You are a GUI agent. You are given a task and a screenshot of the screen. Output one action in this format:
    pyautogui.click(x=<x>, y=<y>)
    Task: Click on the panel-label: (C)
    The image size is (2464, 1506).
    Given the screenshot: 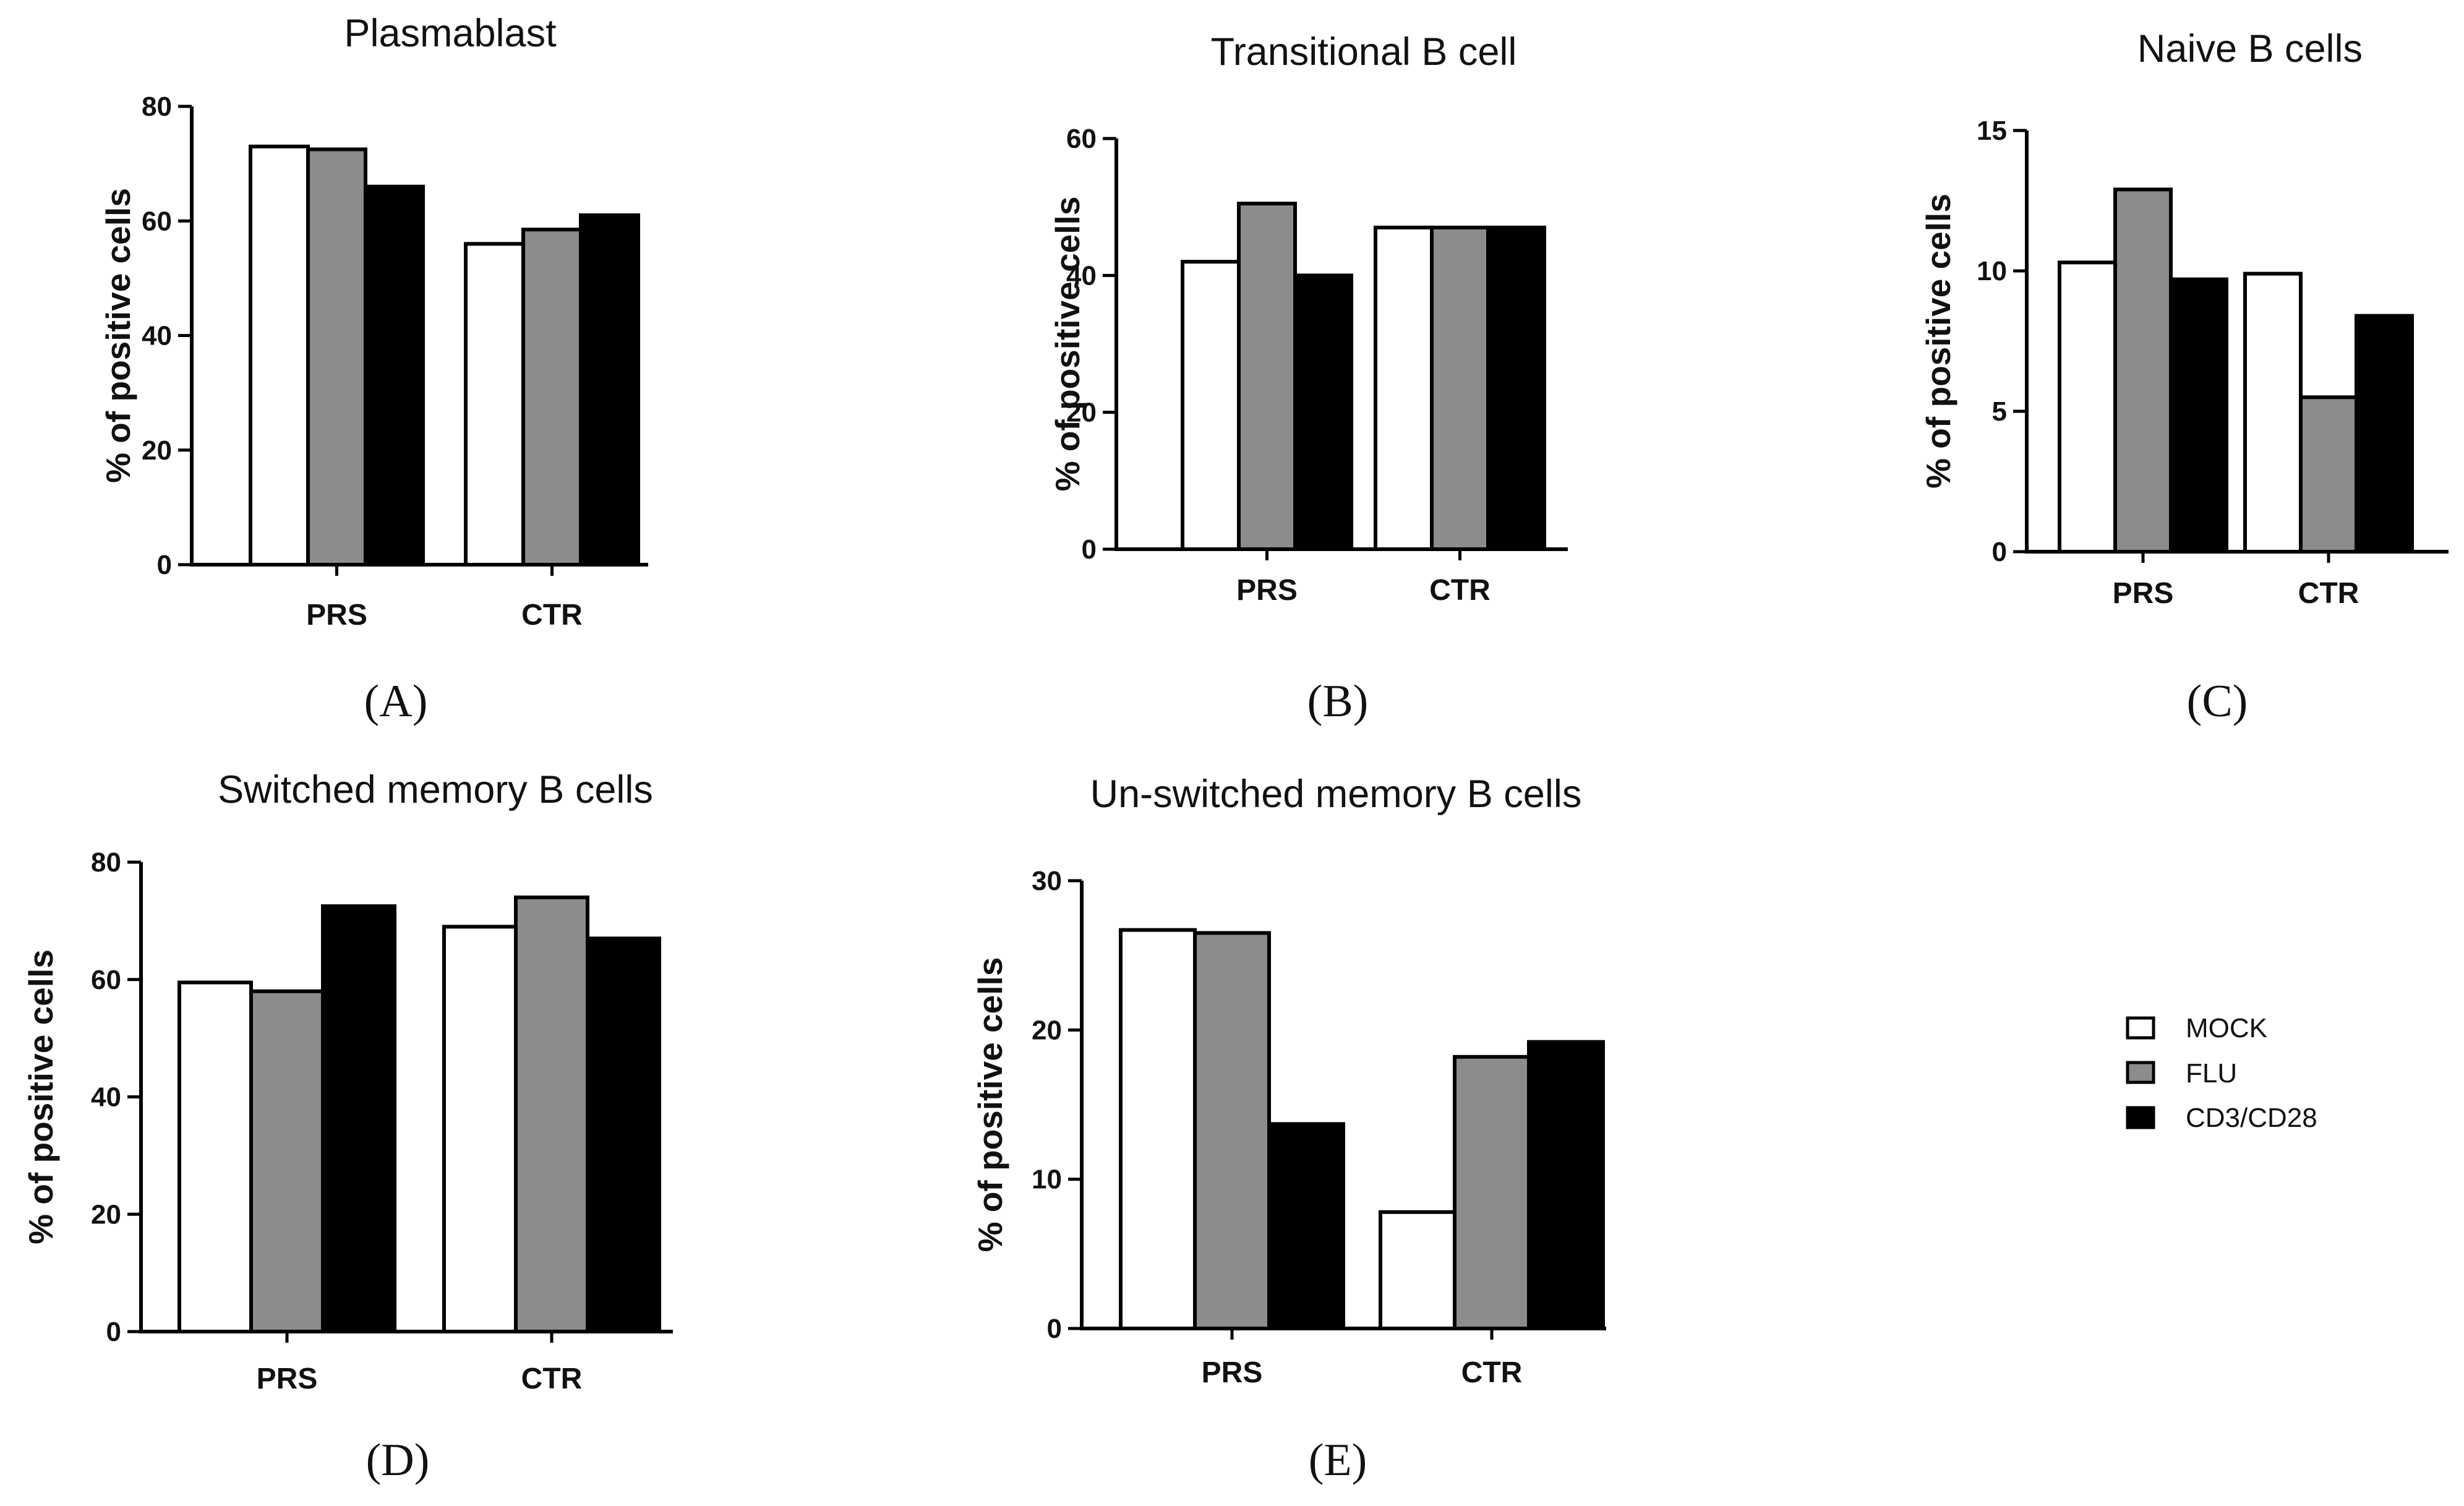 What is the action you would take?
    pyautogui.click(x=2217, y=701)
    